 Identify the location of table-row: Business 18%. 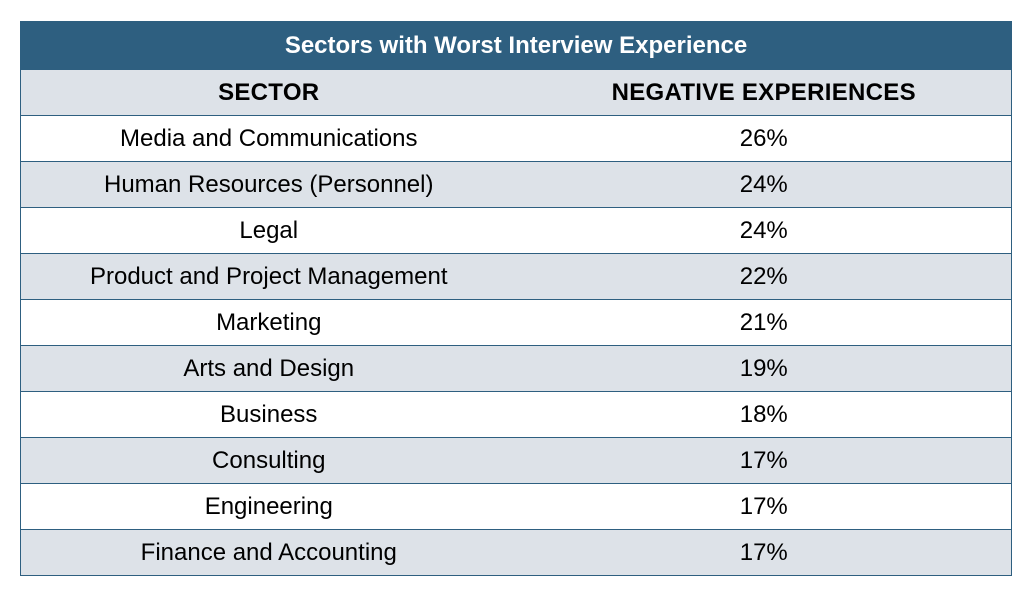
(516, 414).